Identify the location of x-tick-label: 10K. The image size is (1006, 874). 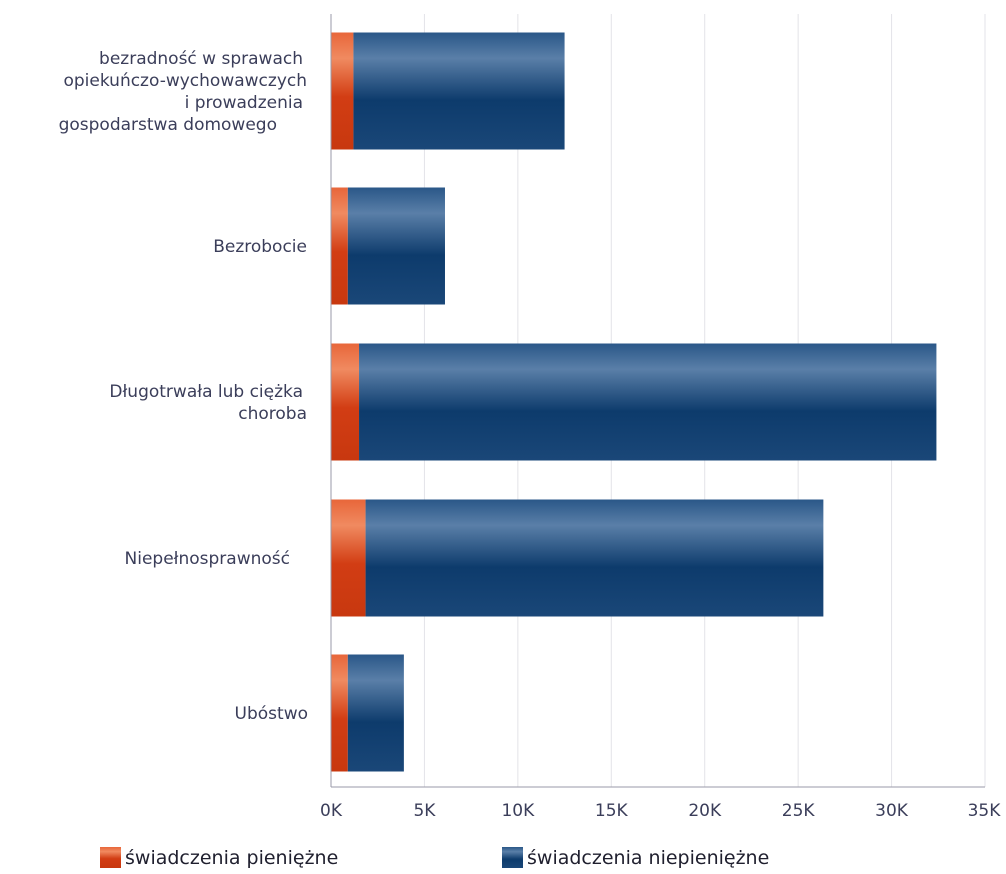
(518, 811).